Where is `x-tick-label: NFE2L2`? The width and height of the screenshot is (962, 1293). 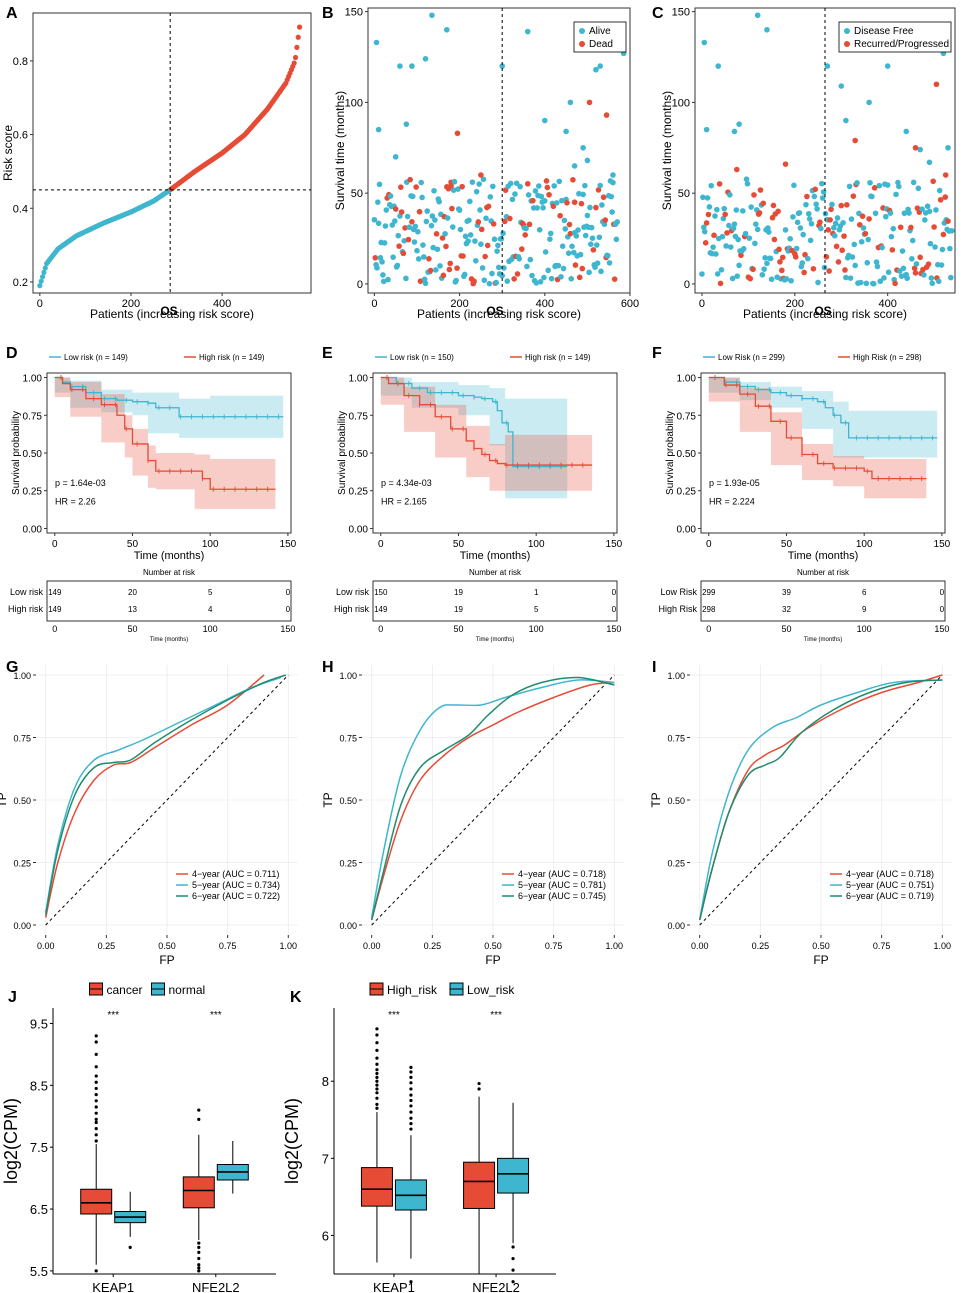 x-tick-label: NFE2L2 is located at coordinates (496, 1286).